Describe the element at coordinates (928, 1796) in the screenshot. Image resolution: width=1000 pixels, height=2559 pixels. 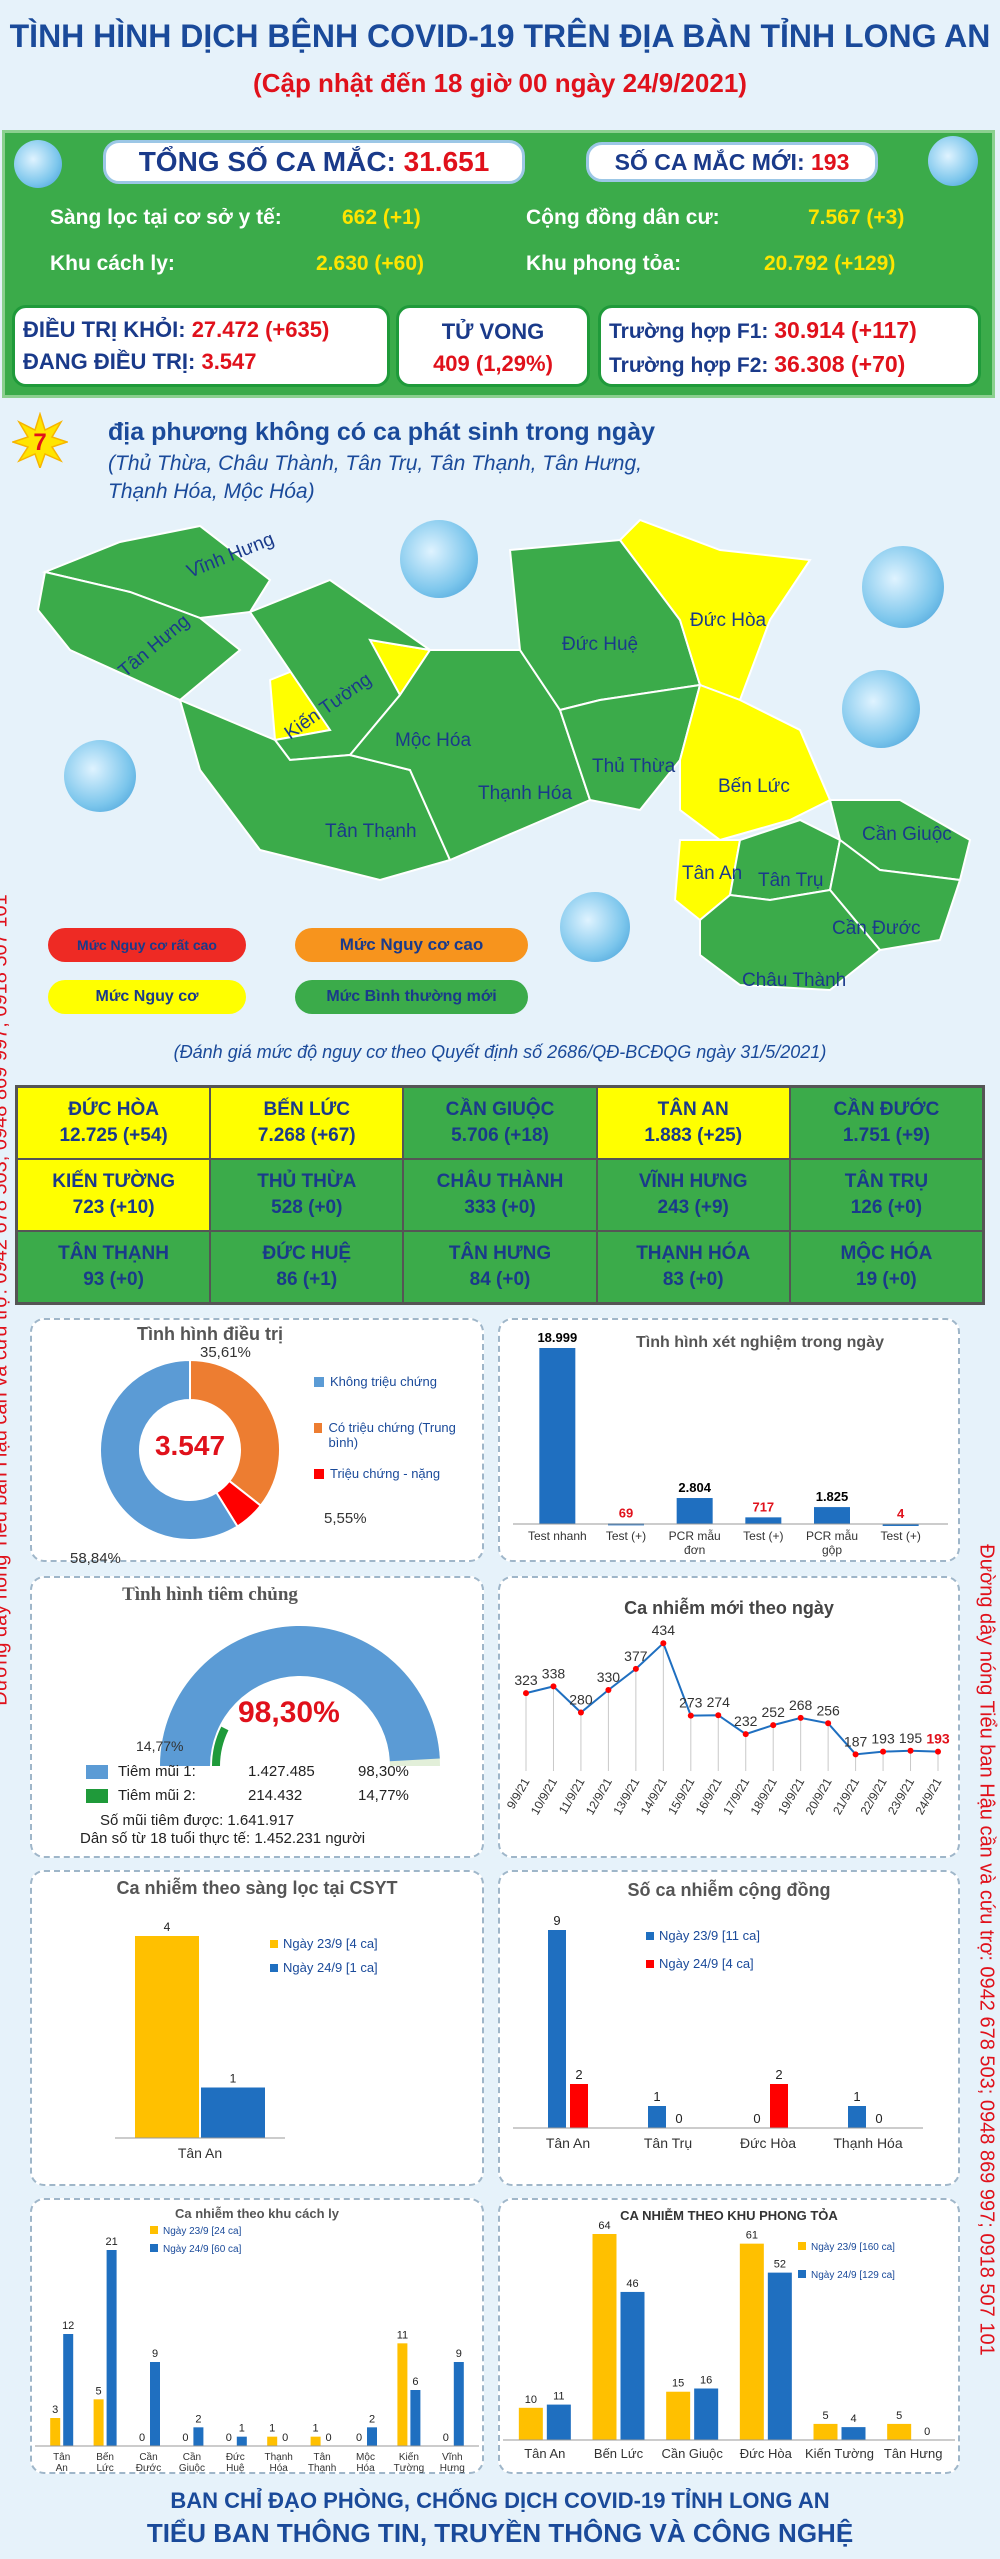
I see `tick-label: 24/9/21` at that location.